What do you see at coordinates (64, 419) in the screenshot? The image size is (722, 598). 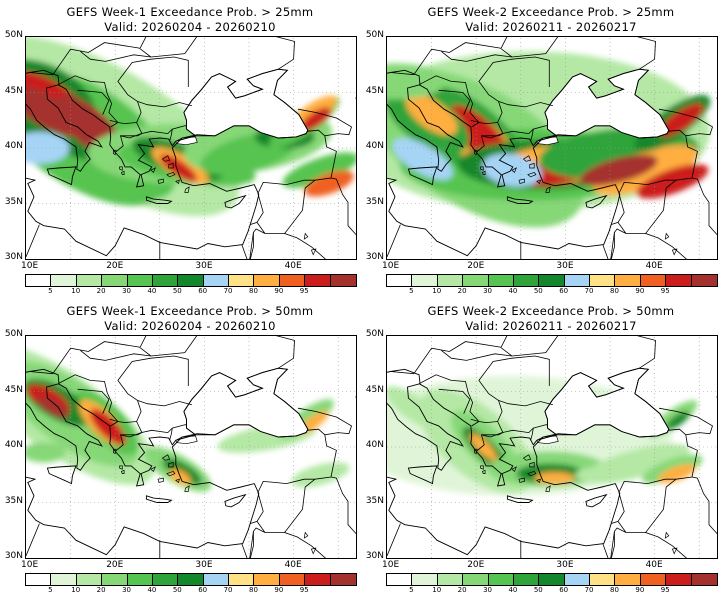 I see `italy-coast` at bounding box center [64, 419].